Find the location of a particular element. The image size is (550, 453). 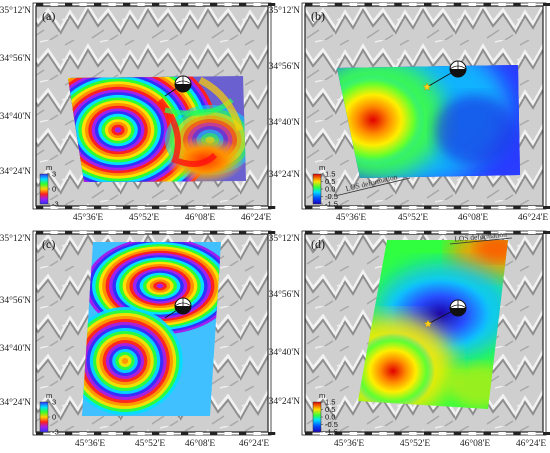

colorbar-unit: m is located at coordinates (322, 395).